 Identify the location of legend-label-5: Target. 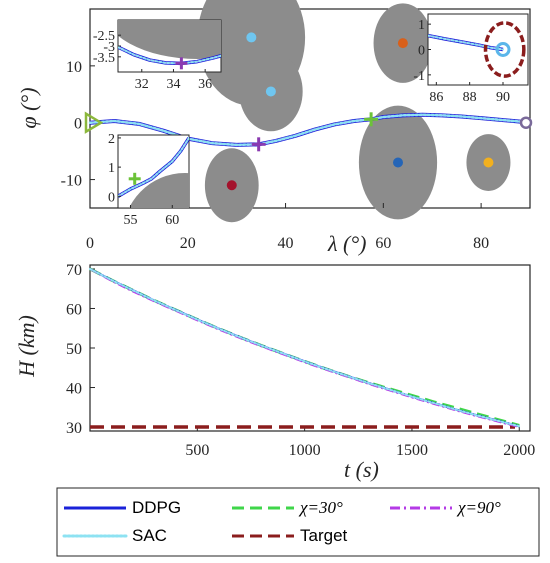
(324, 535).